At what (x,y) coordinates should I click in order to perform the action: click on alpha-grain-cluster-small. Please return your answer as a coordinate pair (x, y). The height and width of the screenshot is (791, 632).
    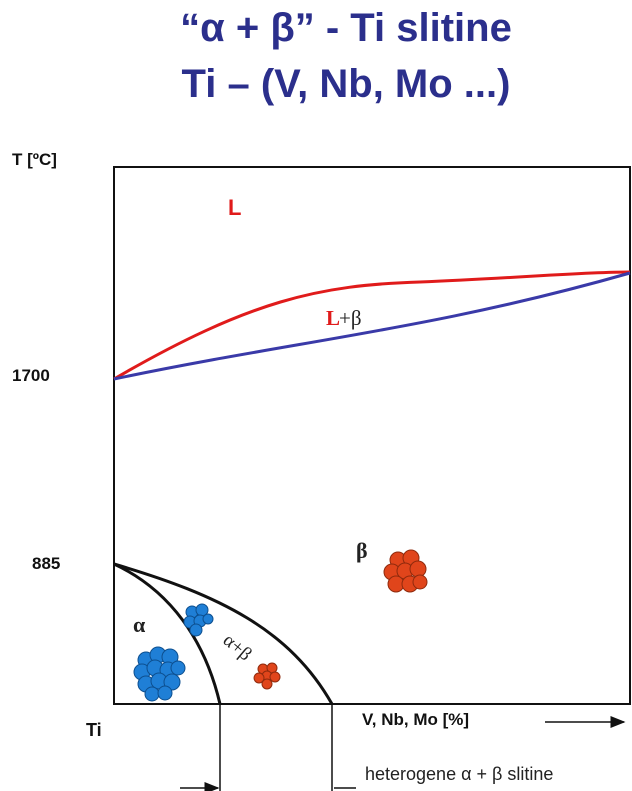
    Looking at the image, I should click on (198, 620).